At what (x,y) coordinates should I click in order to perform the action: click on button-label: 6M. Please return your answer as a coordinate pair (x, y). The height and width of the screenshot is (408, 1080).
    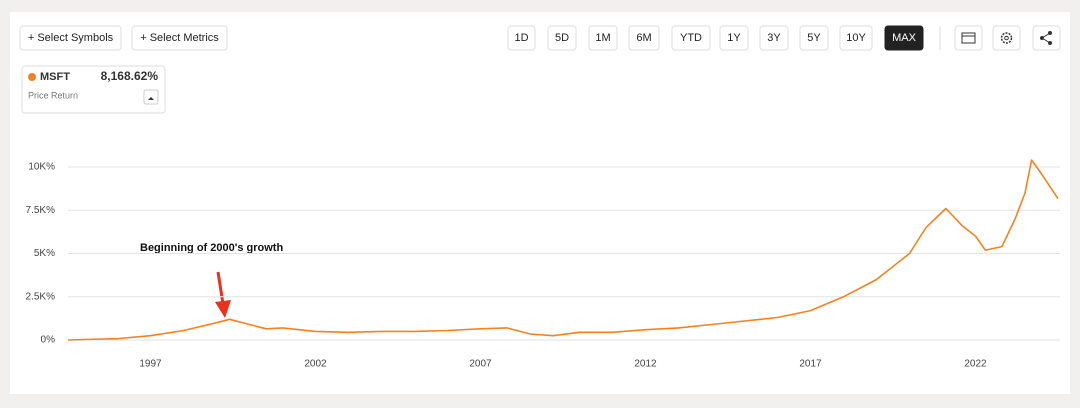
    Looking at the image, I should click on (643, 38).